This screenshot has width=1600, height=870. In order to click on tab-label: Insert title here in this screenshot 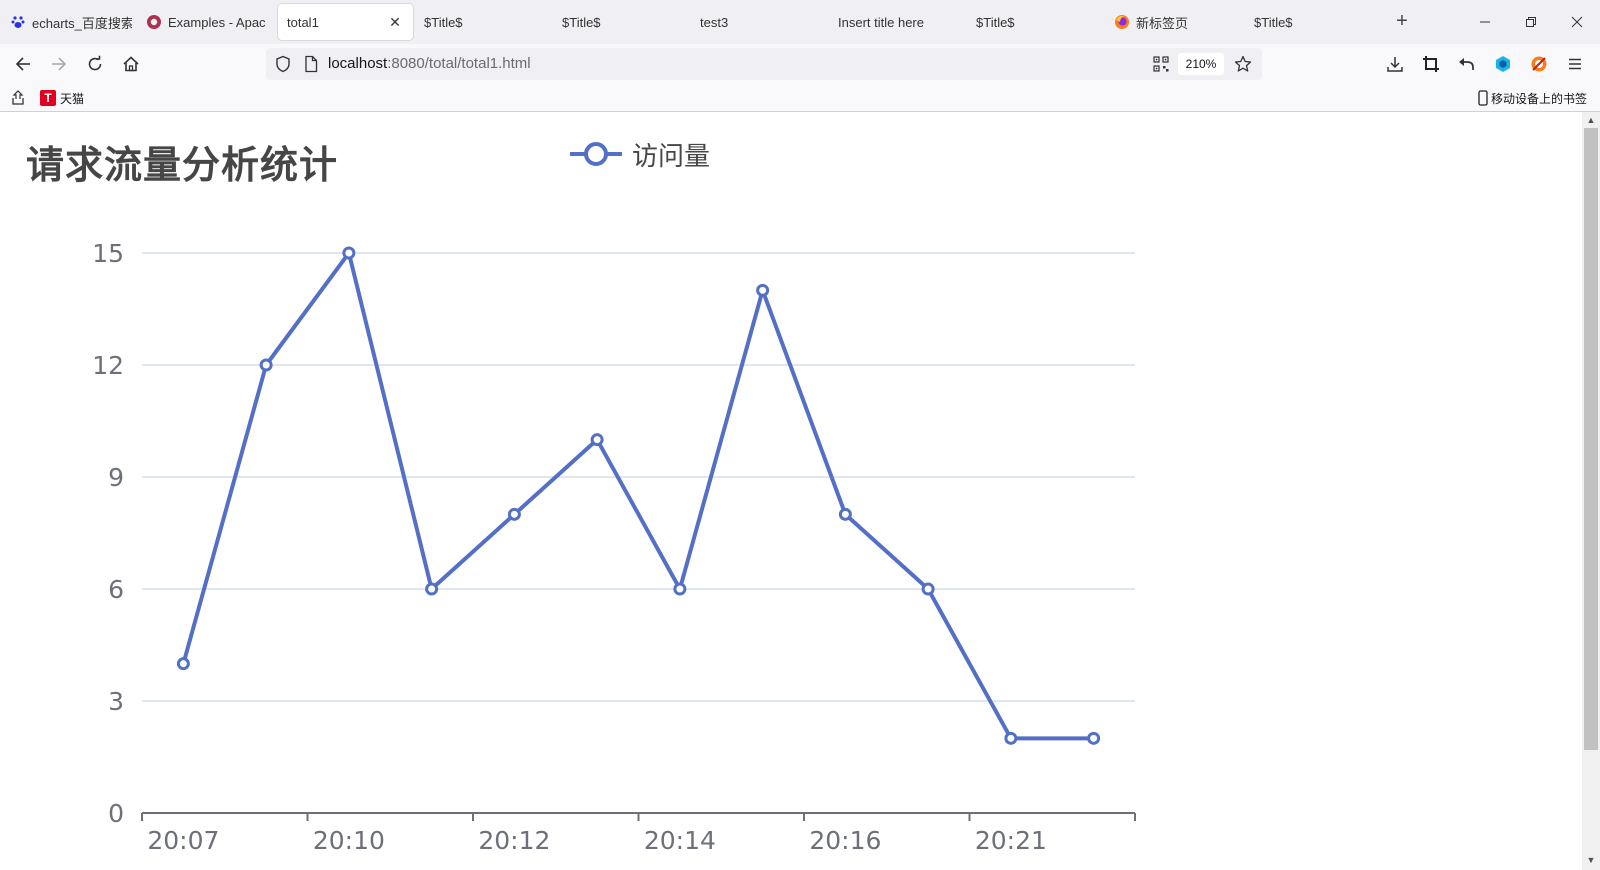, I will do `click(881, 22)`.